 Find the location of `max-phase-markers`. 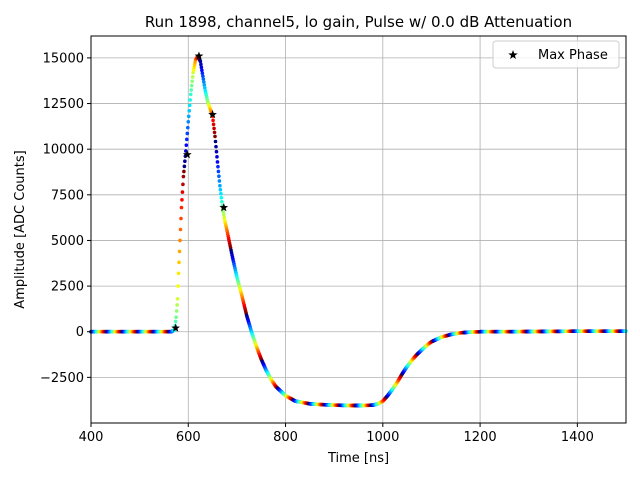

max-phase-markers is located at coordinates (200, 191).